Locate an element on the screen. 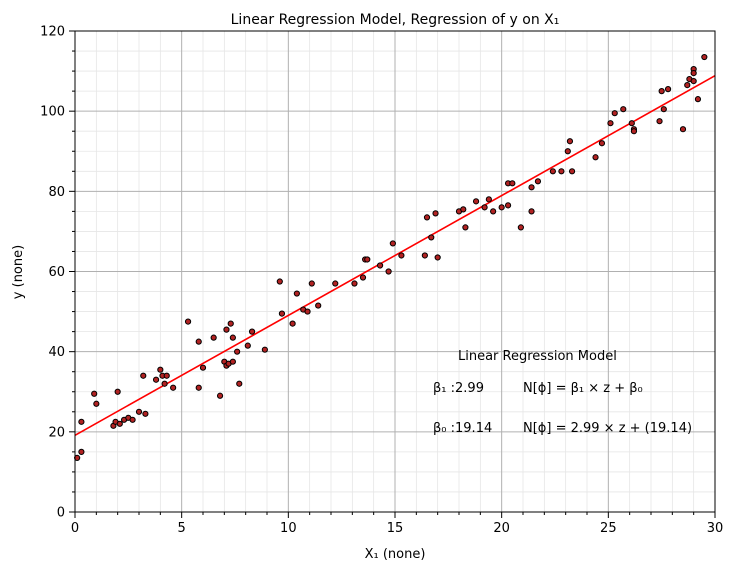  y-tick-label: 80 is located at coordinates (56, 192).